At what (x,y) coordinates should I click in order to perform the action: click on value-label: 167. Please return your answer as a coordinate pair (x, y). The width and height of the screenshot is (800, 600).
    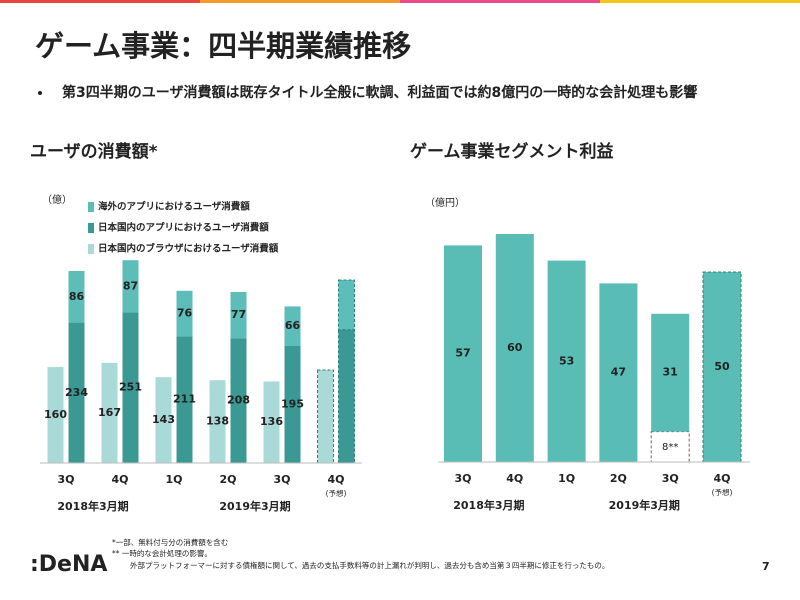
    Looking at the image, I should click on (109, 412).